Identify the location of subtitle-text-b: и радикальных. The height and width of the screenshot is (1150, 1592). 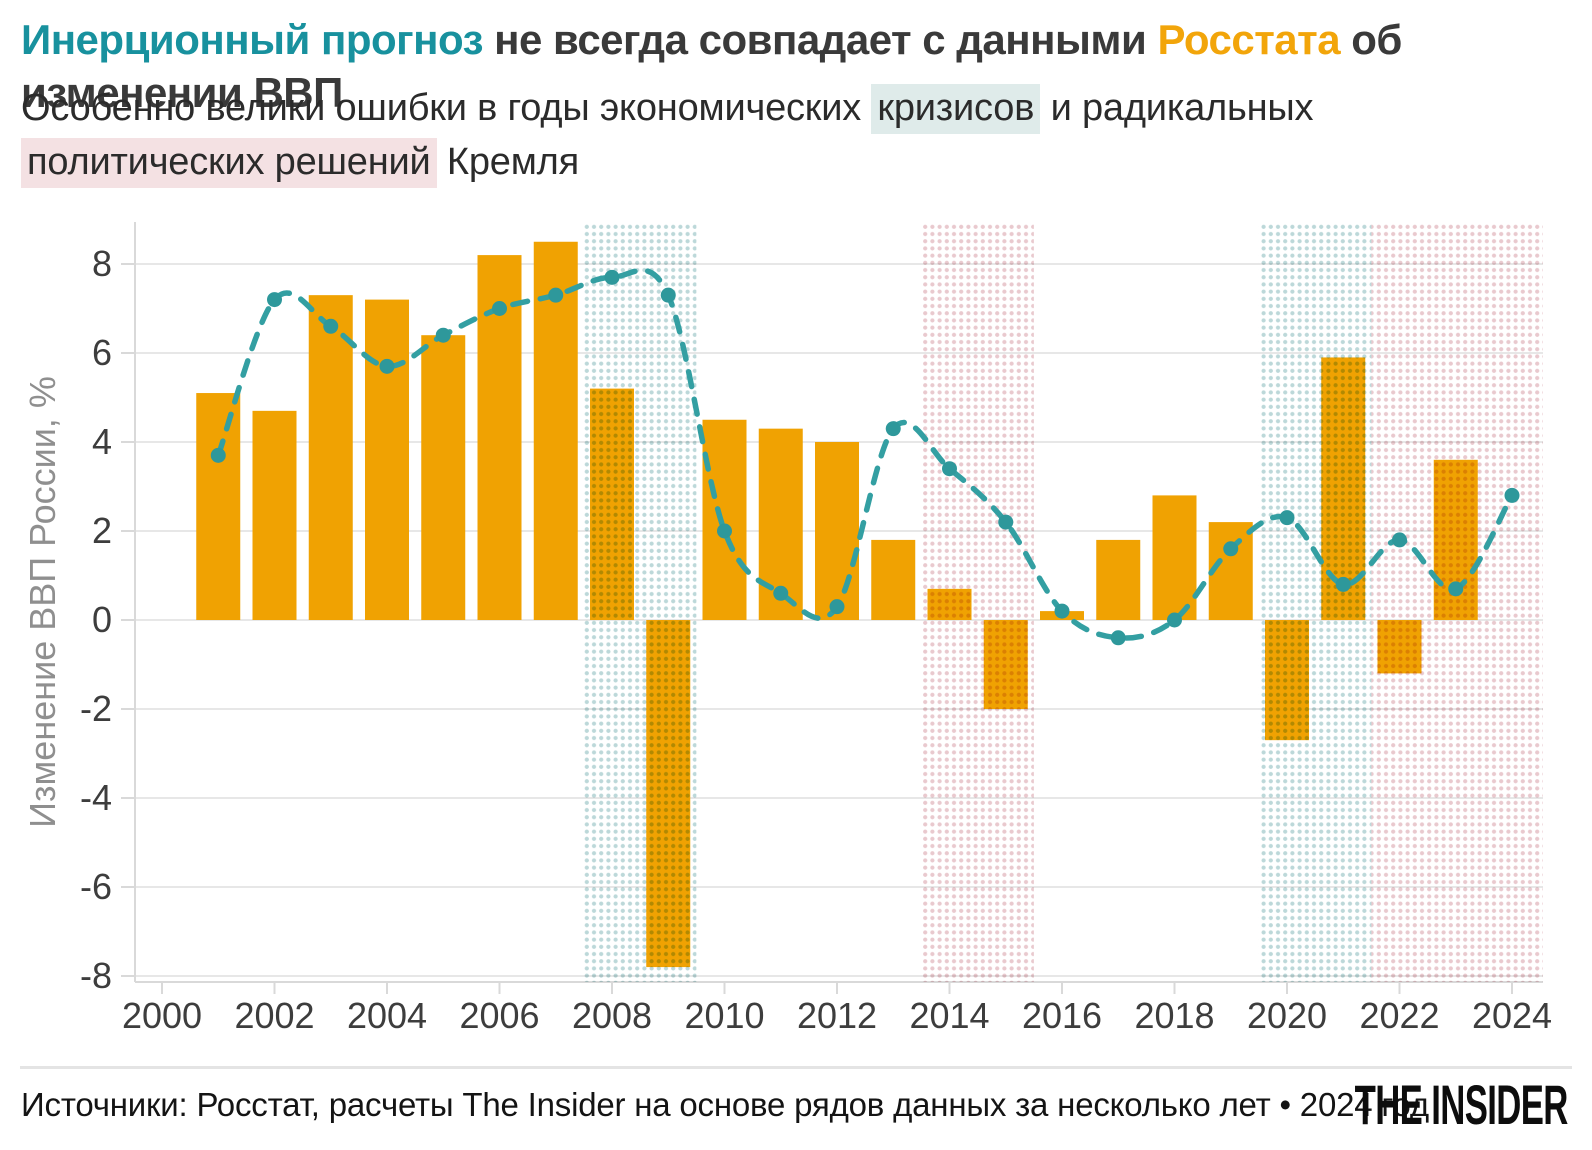
(1177, 108).